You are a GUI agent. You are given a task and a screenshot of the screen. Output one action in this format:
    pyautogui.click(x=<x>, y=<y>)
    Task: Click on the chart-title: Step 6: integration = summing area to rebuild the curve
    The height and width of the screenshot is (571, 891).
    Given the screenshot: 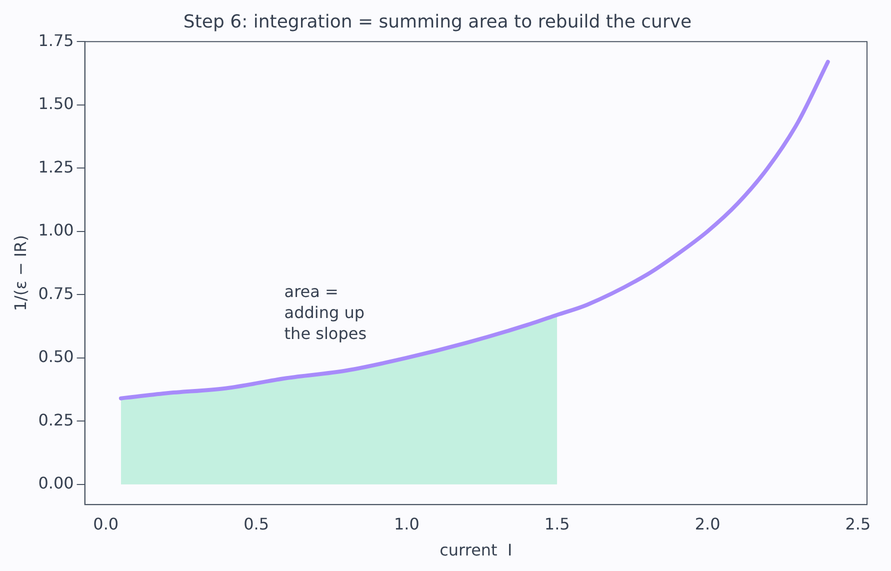 What is the action you would take?
    pyautogui.click(x=437, y=21)
    